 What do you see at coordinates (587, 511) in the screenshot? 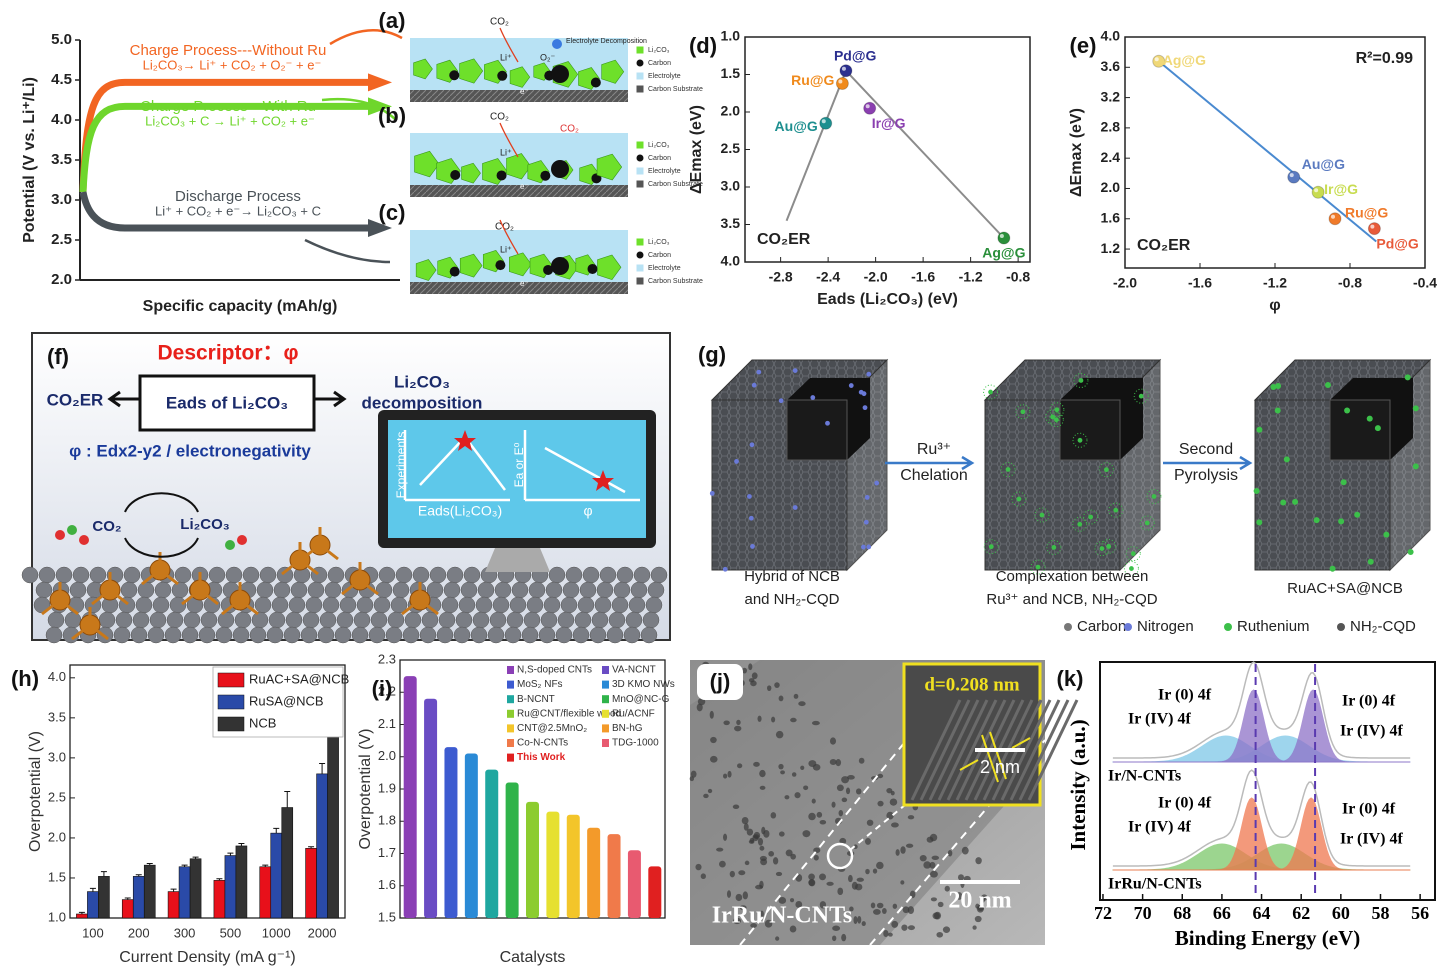
I see `screen-label: φ` at bounding box center [587, 511].